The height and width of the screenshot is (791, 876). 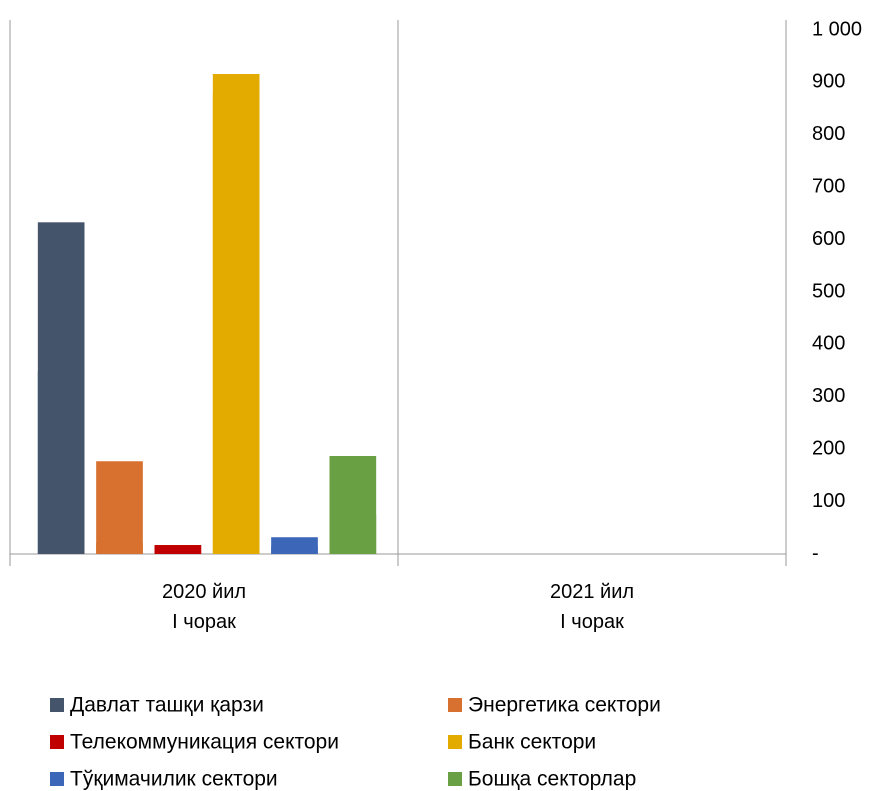 What do you see at coordinates (828, 134) in the screenshot?
I see `y-tick-label: 800` at bounding box center [828, 134].